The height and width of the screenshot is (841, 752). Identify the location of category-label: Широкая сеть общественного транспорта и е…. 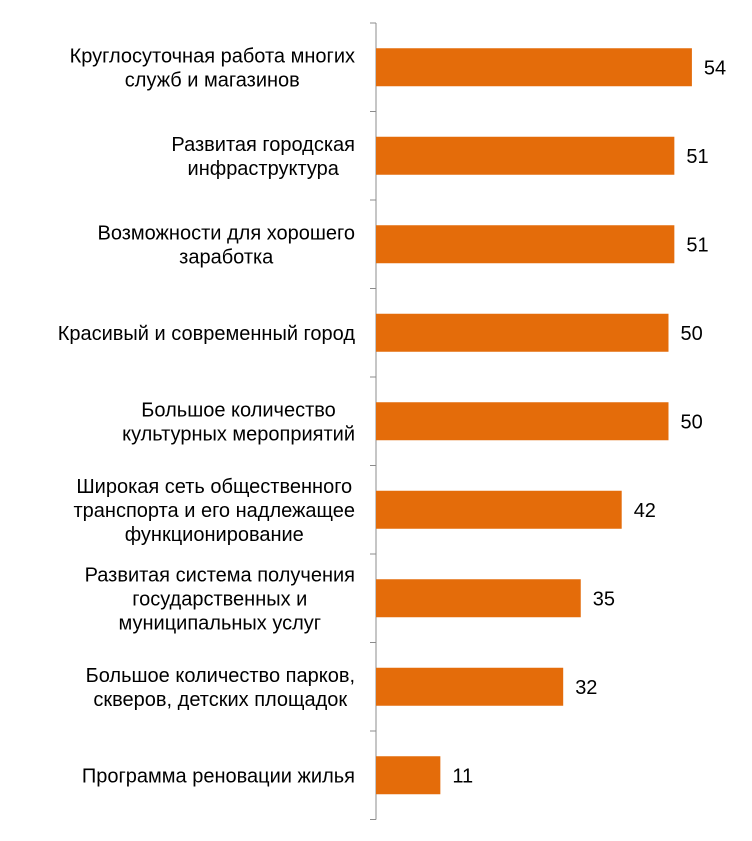
(214, 511).